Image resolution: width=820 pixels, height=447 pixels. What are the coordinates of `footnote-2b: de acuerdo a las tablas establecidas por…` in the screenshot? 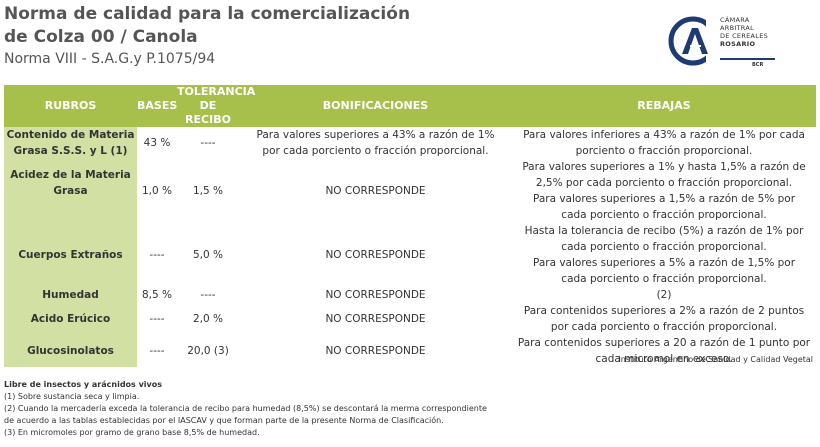 It's located at (224, 420).